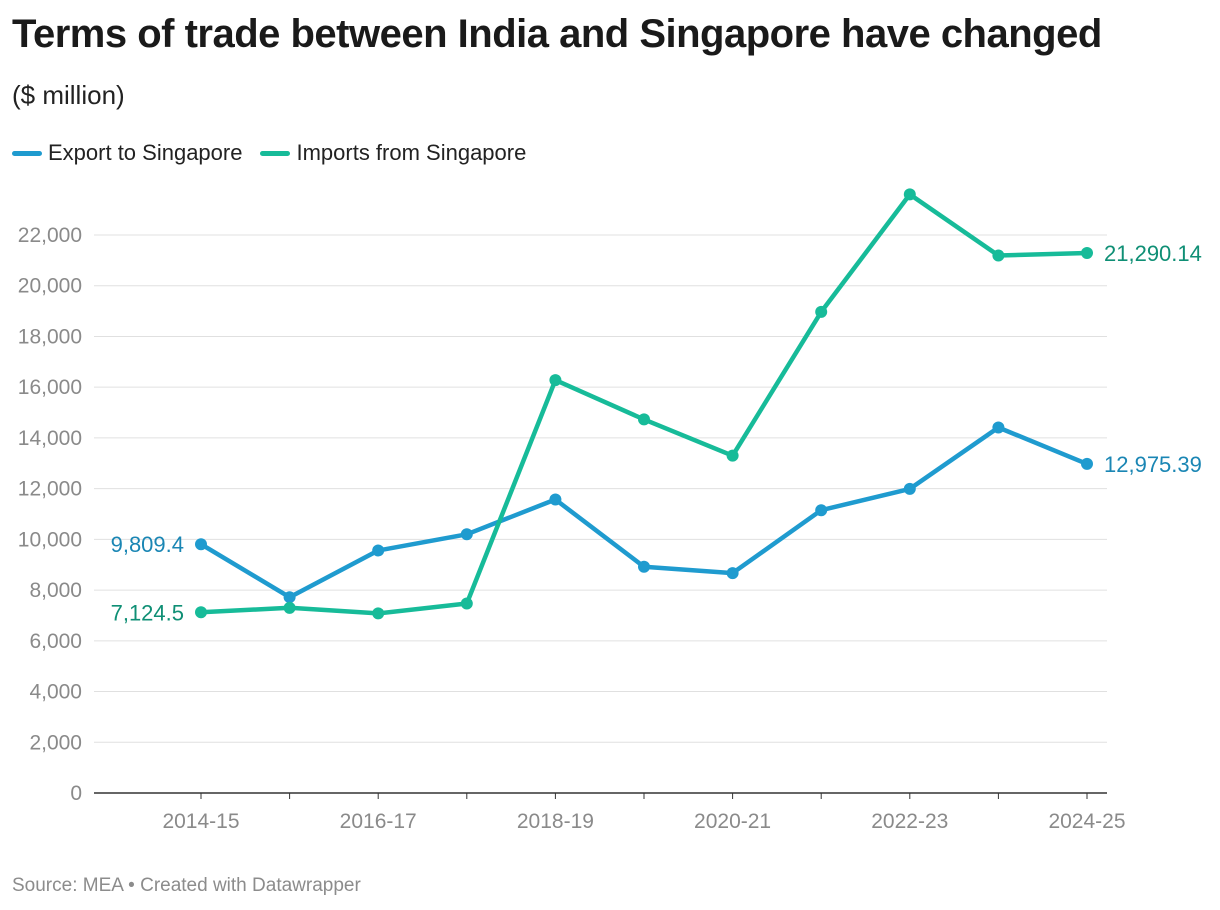 This screenshot has width=1220, height=910. I want to click on legend-item-imports: Imports from Singapore, so click(393, 153).